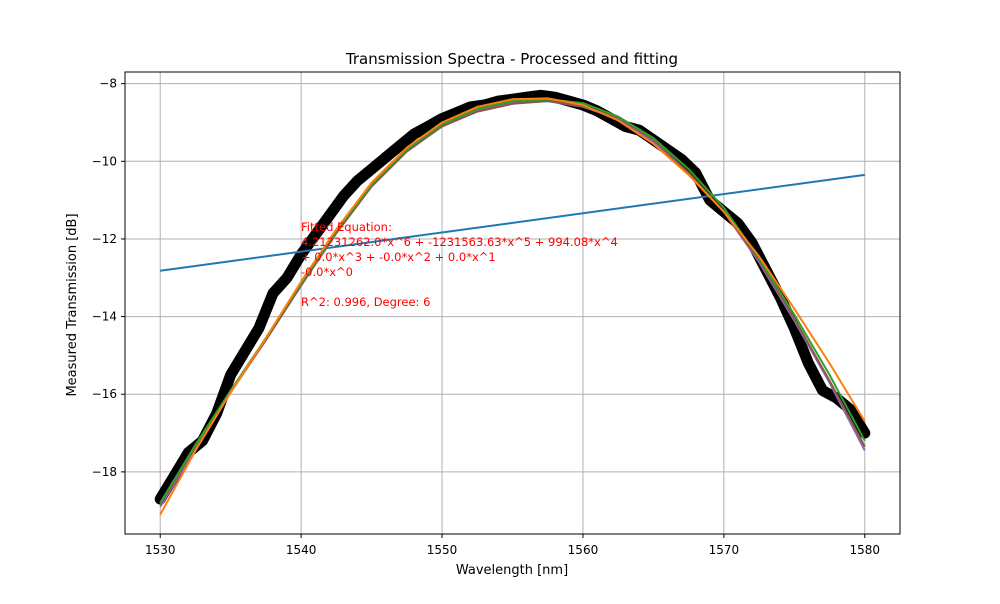  Describe the element at coordinates (365, 302) in the screenshot. I see `annotation-line: R^2: 0.996, Degree: 6` at that location.